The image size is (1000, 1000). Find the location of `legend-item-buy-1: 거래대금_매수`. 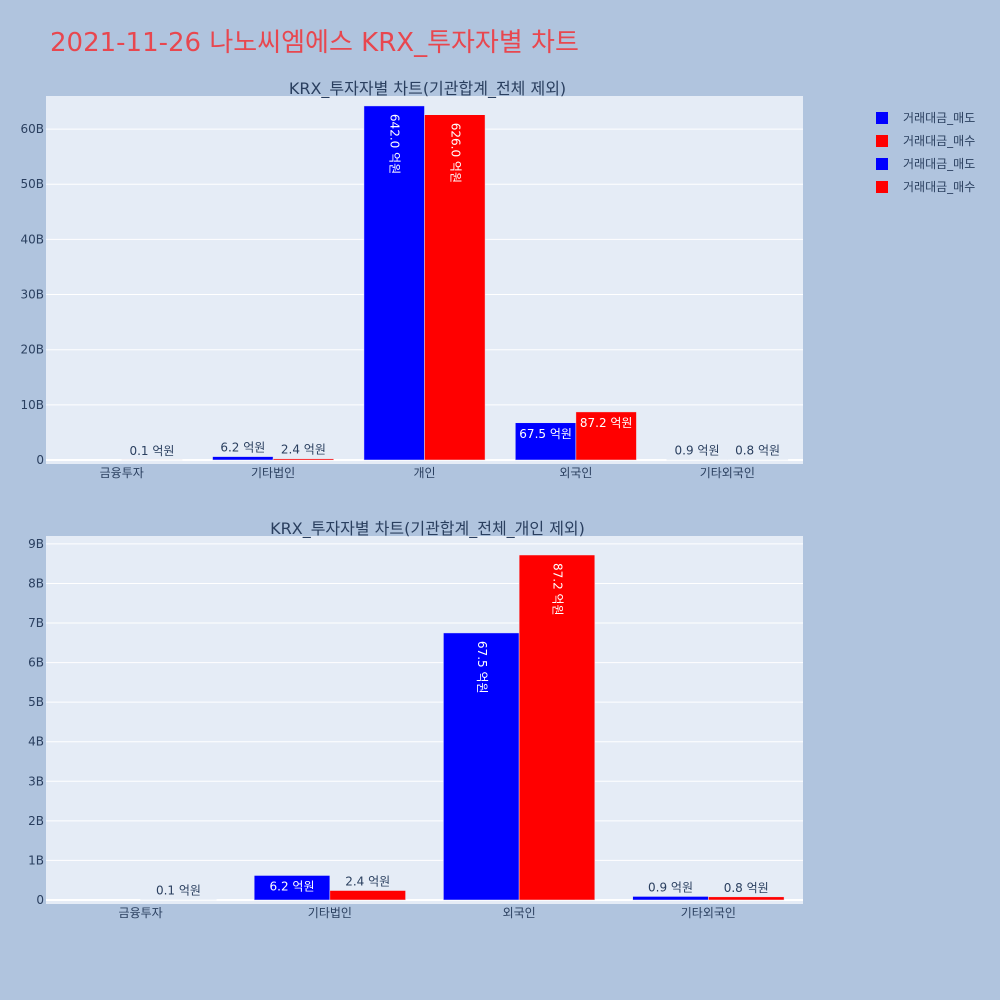

legend-item-buy-1: 거래대금_매수 is located at coordinates (925, 140).